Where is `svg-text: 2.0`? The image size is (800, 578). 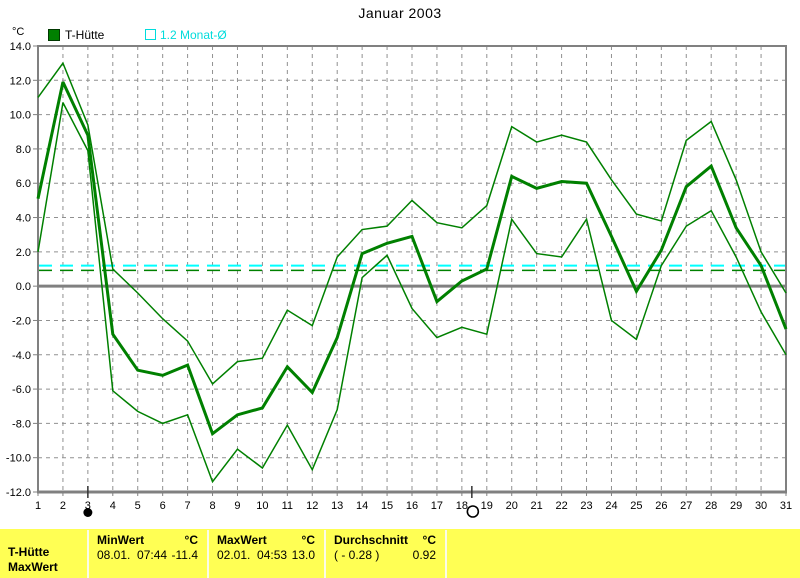
svg-text: 2.0 is located at coordinates (23, 253).